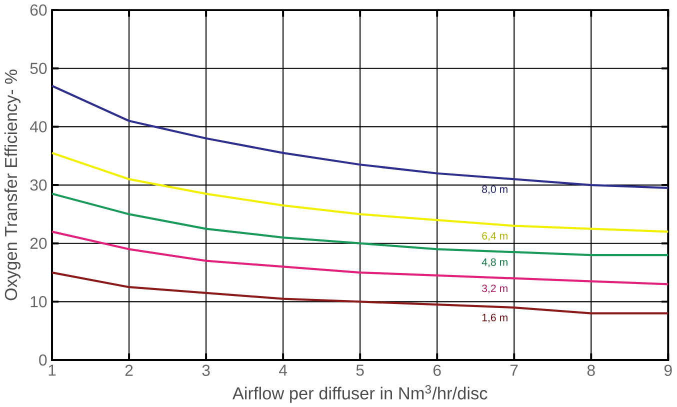 This screenshot has width=677, height=407. Describe the element at coordinates (495, 318) in the screenshot. I see `series-label: 1,6 m` at that location.